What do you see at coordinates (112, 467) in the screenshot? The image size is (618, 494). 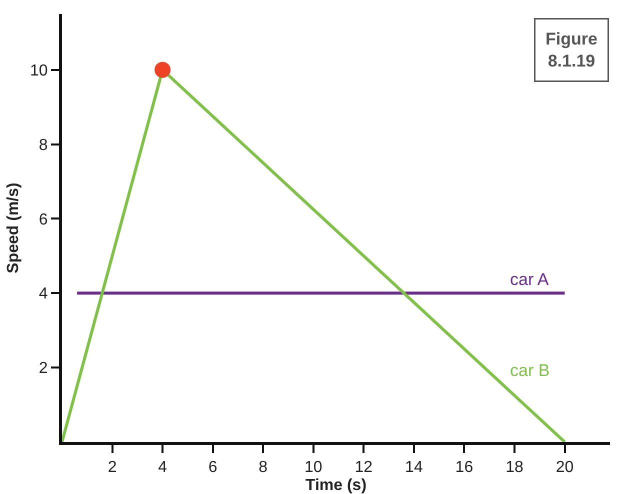 I see `x-tick-label: 2` at bounding box center [112, 467].